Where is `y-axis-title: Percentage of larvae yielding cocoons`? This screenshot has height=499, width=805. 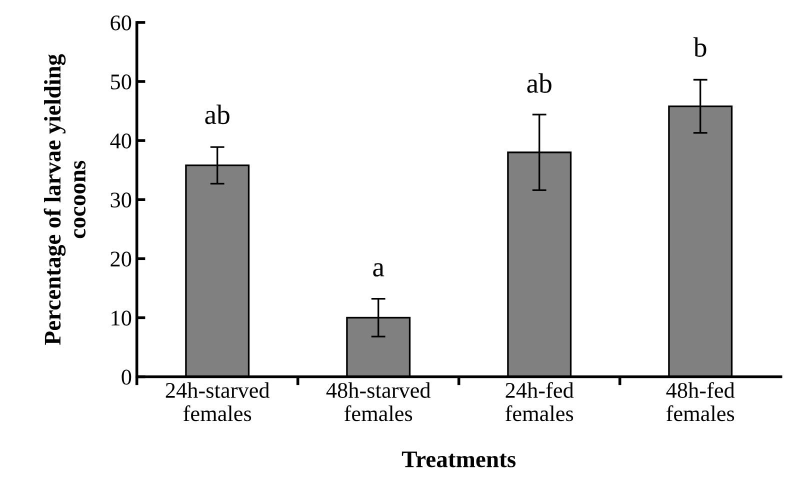 y-axis-title: Percentage of larvae yielding cocoons is located at coordinates (65, 199).